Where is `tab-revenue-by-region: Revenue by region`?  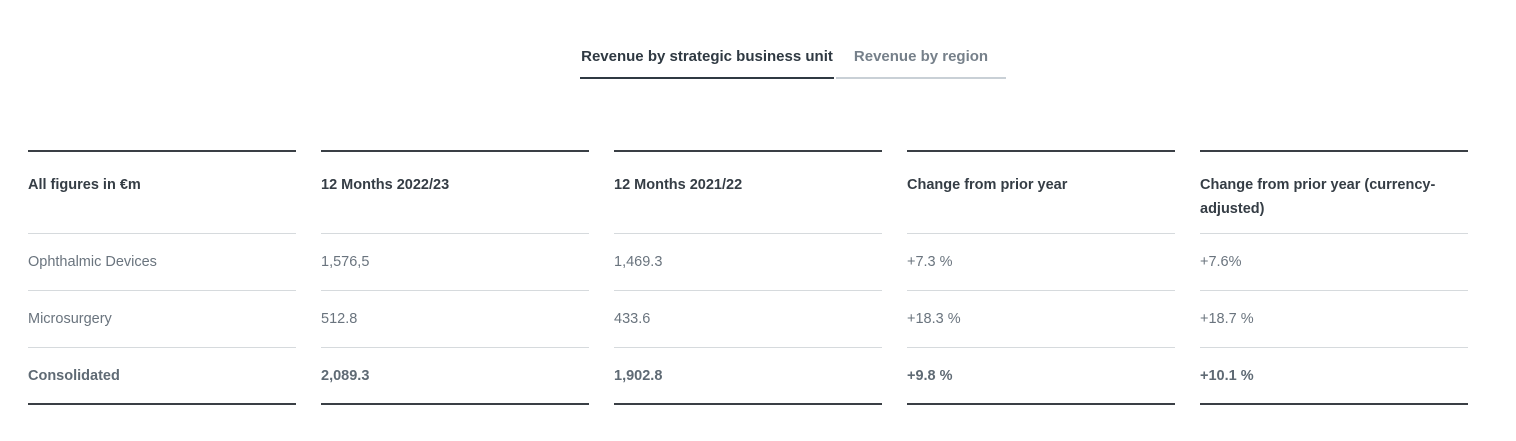 tab-revenue-by-region: Revenue by region is located at coordinates (921, 58).